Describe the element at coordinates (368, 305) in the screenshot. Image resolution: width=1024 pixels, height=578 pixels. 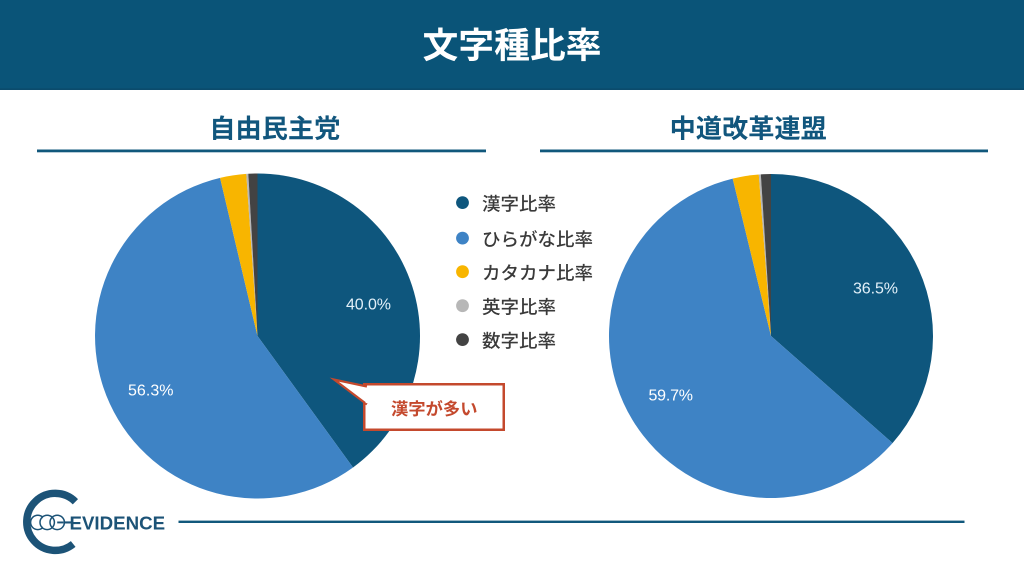
I see `svg-text: 40.0%` at that location.